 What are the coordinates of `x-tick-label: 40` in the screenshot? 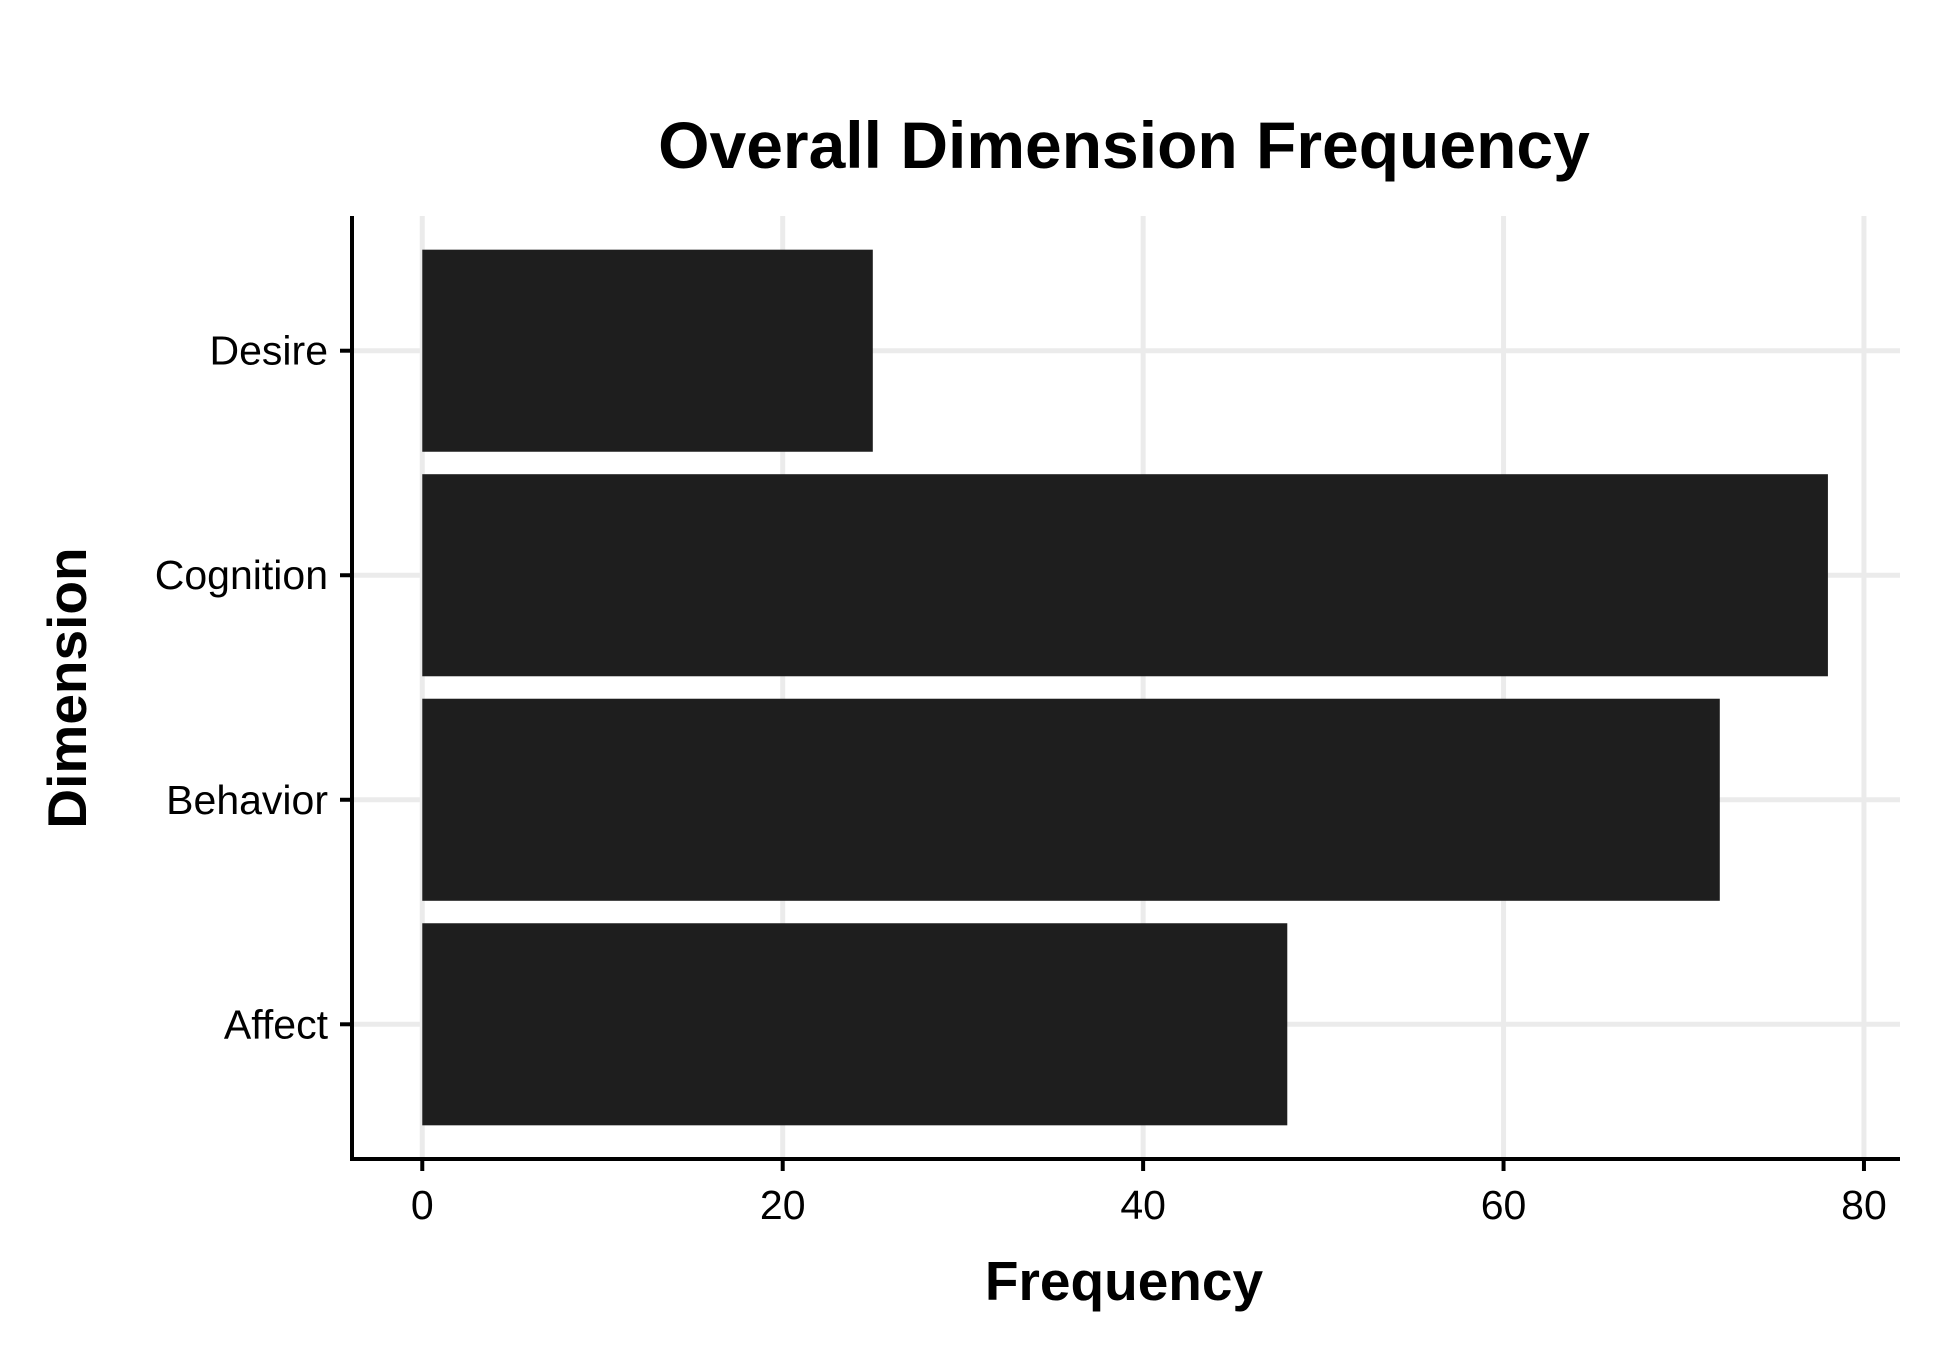 It's located at (1143, 1205).